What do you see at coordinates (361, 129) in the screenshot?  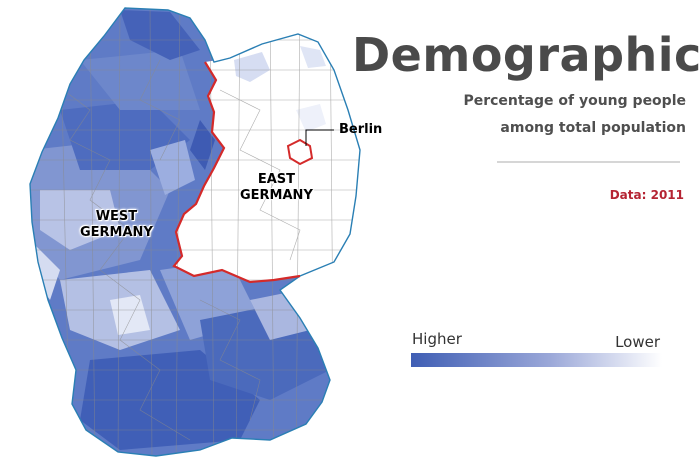 I see `berlin-label: Berlin` at bounding box center [361, 129].